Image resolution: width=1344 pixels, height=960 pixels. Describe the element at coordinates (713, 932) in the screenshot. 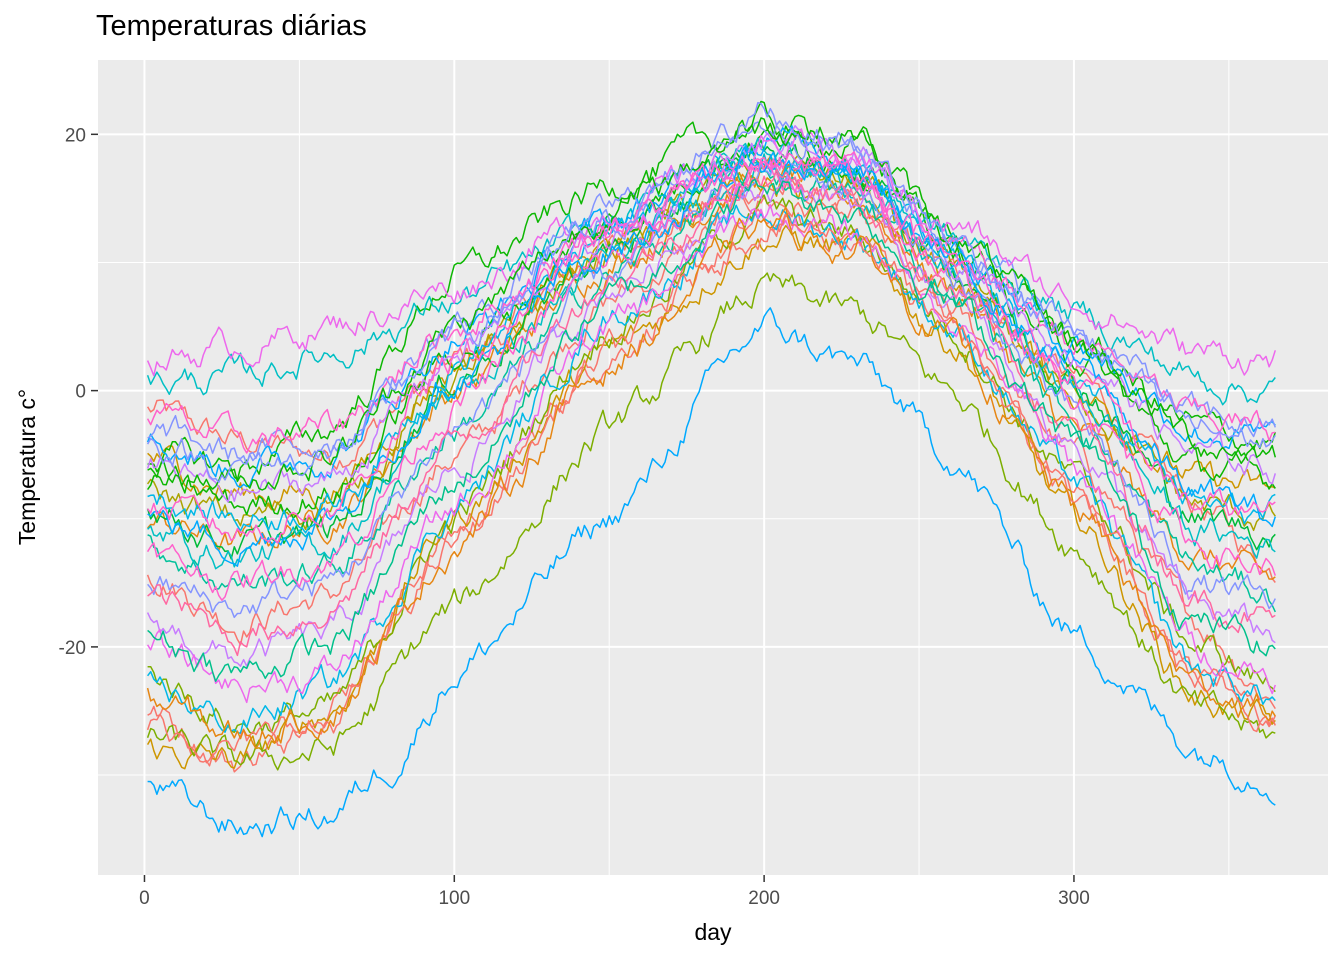

I see `x-axis-title: day` at that location.